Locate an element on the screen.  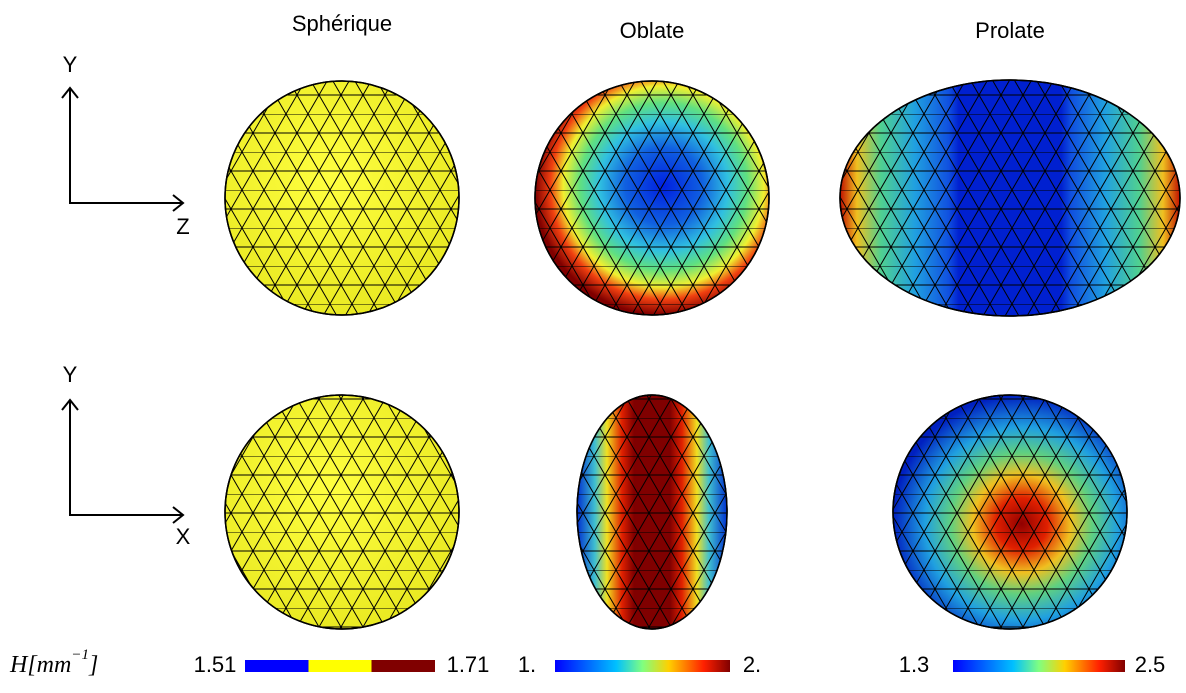
axis-label: Z is located at coordinates (182, 226).